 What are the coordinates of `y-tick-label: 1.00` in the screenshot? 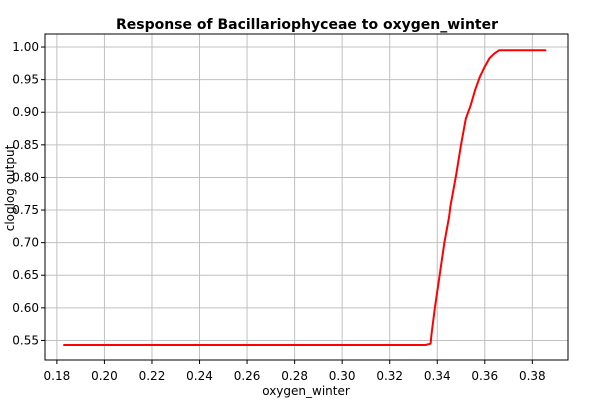 It's located at (25, 47).